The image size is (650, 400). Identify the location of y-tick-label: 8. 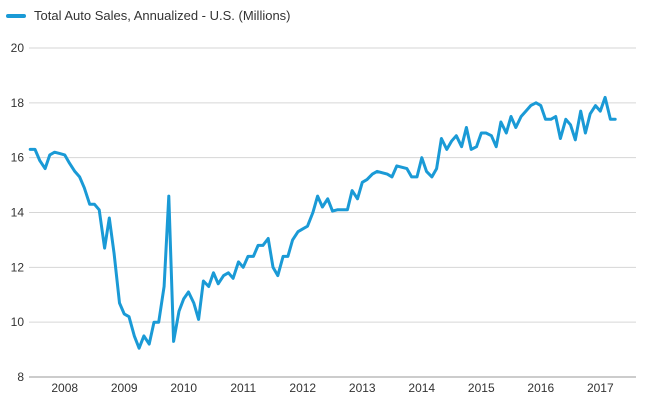
(20, 377).